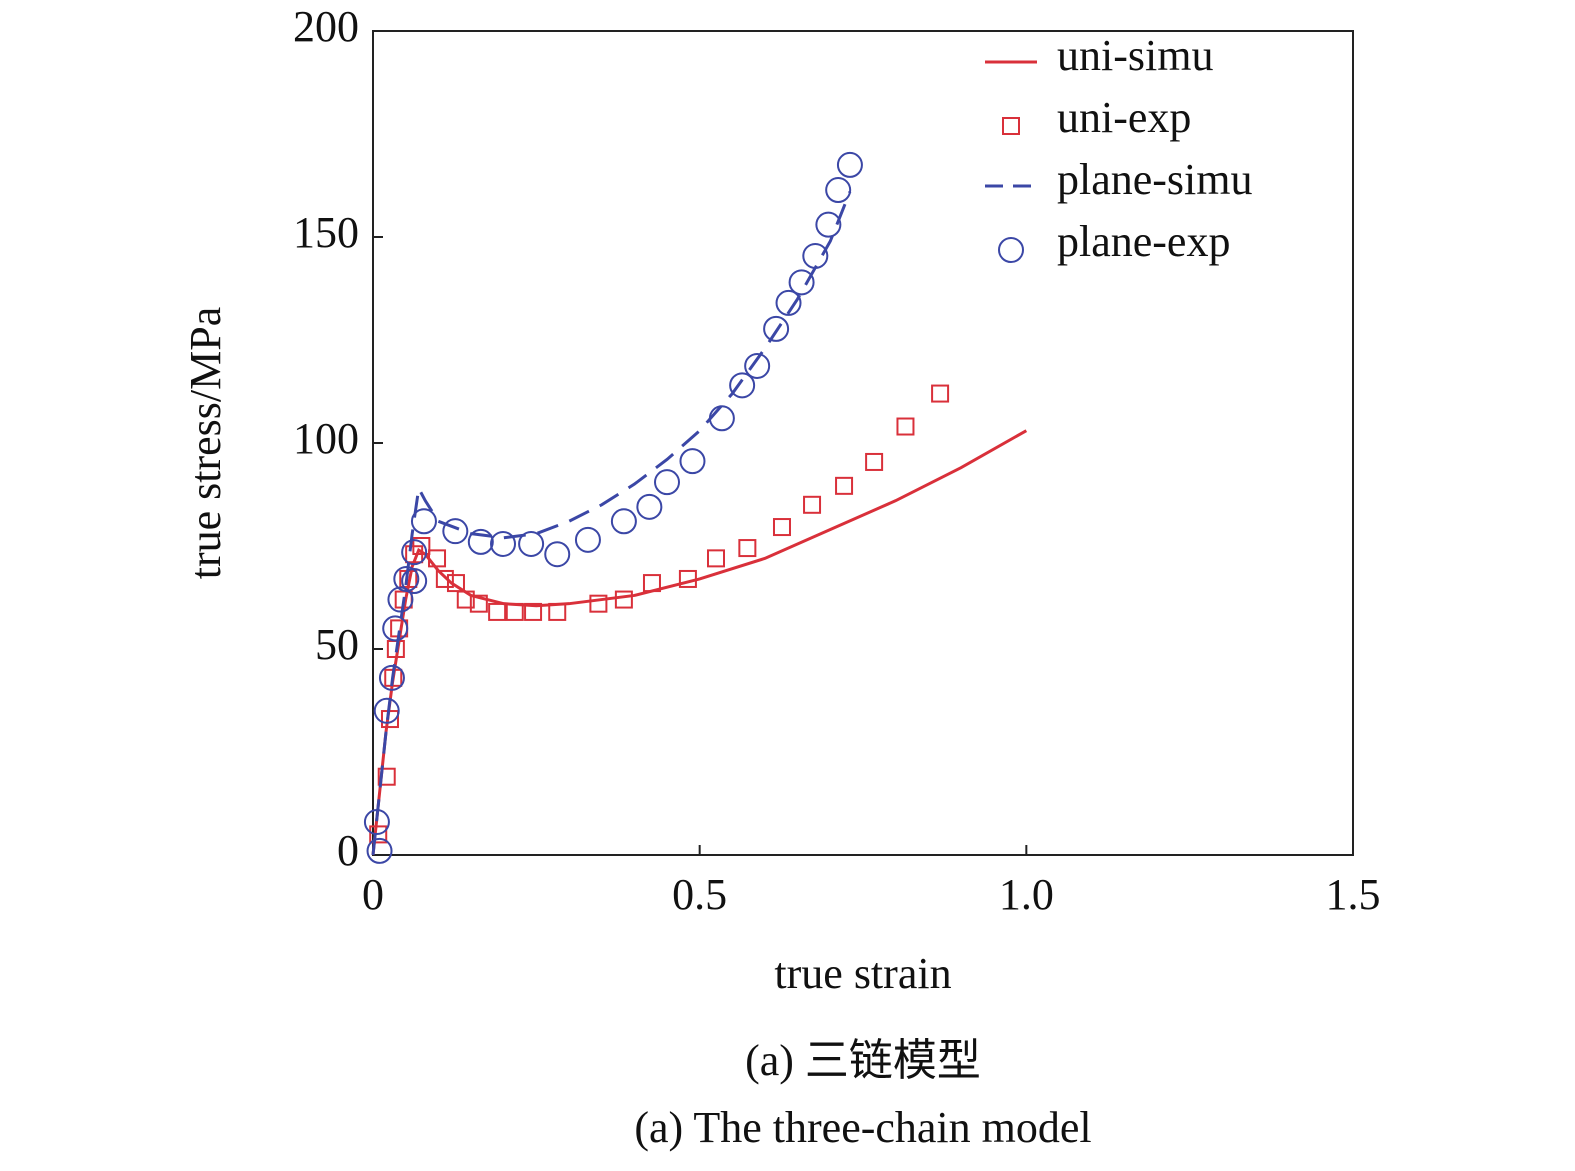 This screenshot has height=1171, width=1575. Describe the element at coordinates (1124, 117) in the screenshot. I see `legend-label: uni-exp` at that location.